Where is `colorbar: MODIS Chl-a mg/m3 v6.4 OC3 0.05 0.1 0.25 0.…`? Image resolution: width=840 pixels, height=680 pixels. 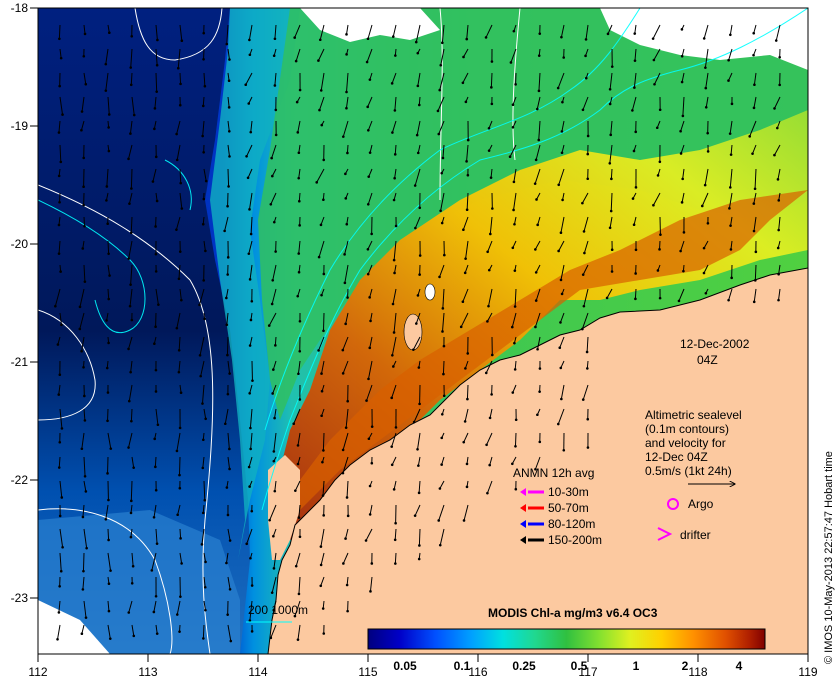 colorbar: MODIS Chl-a mg/m3 v6.4 OC3 0.05 0.1 0.25 0.… is located at coordinates (566, 639).